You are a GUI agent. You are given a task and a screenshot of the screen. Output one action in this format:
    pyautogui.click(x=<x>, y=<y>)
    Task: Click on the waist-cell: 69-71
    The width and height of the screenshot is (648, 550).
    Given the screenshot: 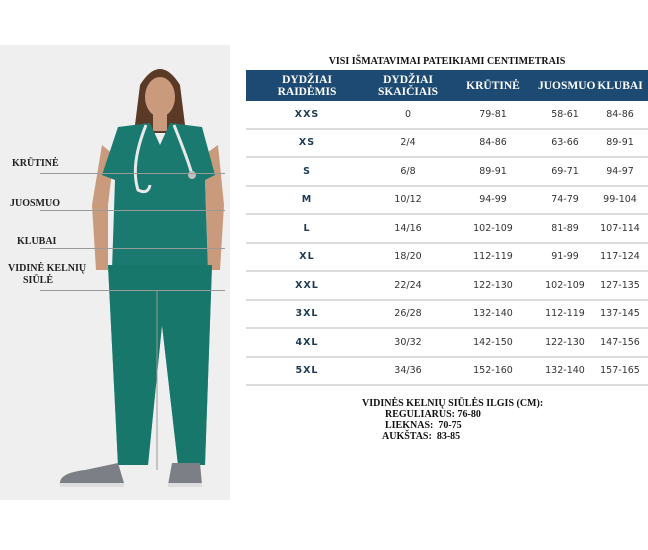 What is the action you would take?
    pyautogui.click(x=565, y=171)
    